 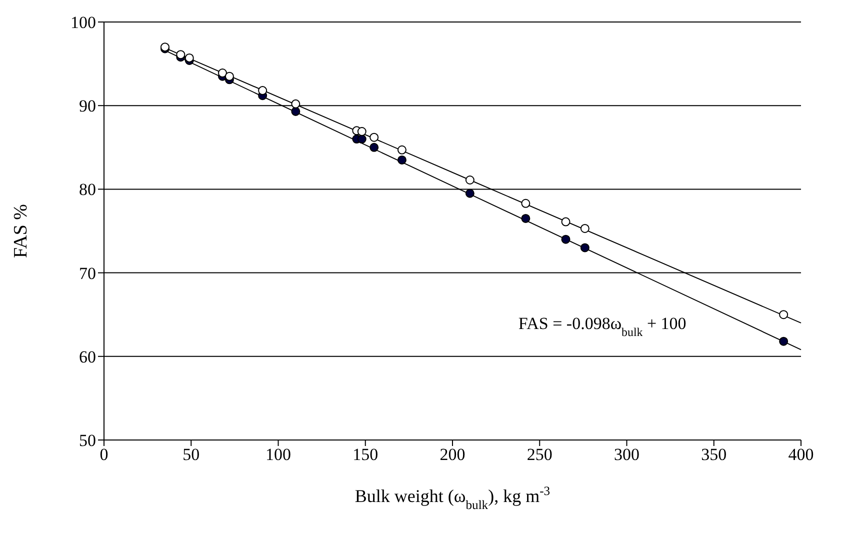 I want to click on y-tick-label: 60, so click(x=87, y=356).